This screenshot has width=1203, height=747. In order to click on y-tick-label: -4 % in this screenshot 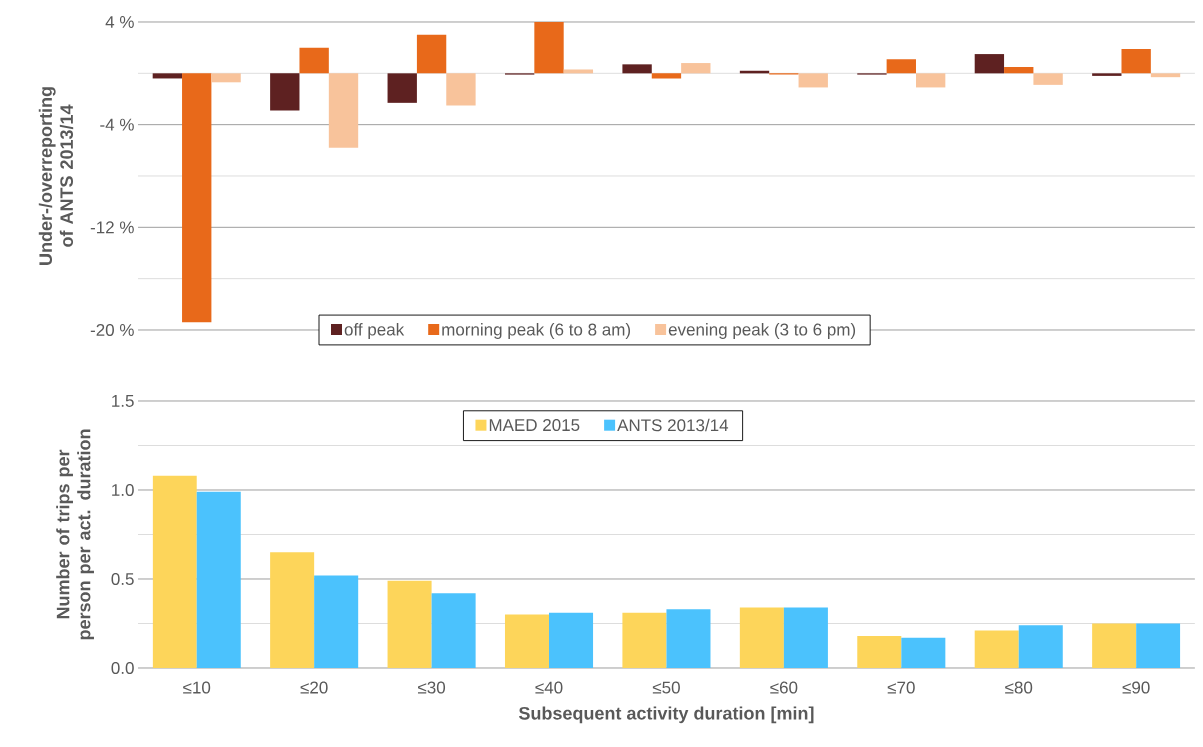, I will do `click(117, 124)`.